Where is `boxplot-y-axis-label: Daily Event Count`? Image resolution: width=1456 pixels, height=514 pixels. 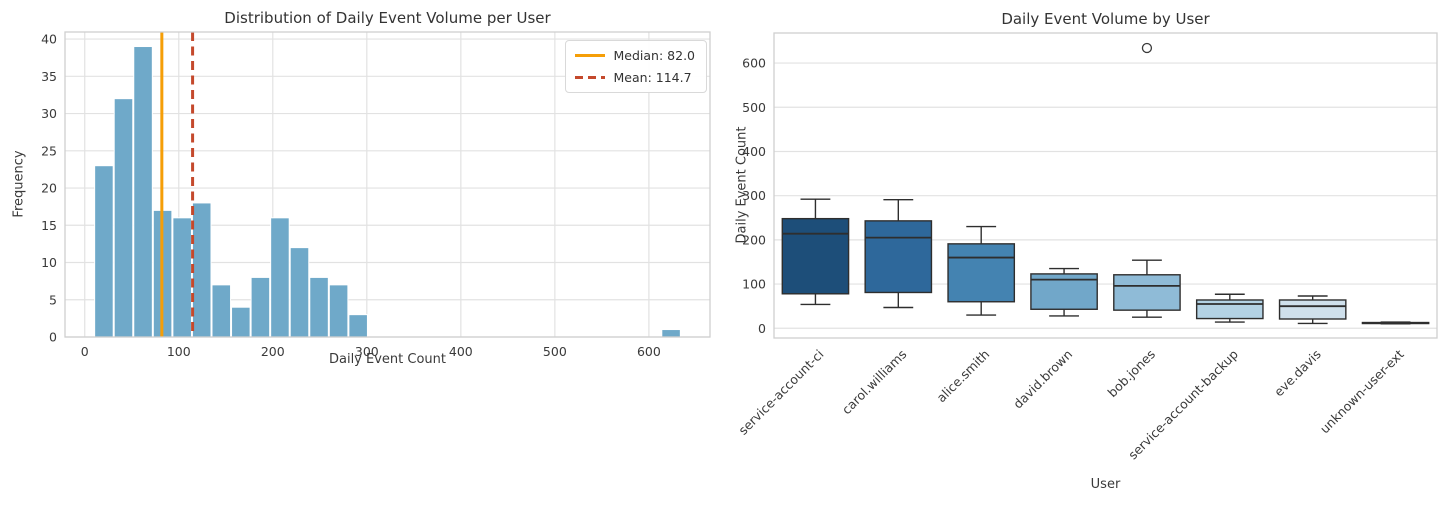
boxplot-y-axis-label: Daily Event Count is located at coordinates (742, 185).